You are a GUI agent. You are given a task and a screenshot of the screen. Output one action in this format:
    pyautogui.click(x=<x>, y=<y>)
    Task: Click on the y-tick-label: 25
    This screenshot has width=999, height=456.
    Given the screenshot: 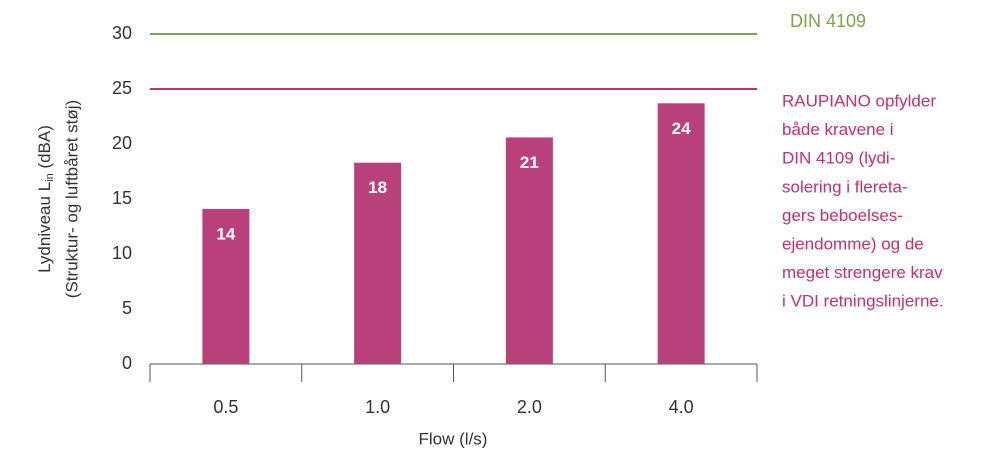 What is the action you would take?
    pyautogui.click(x=122, y=88)
    